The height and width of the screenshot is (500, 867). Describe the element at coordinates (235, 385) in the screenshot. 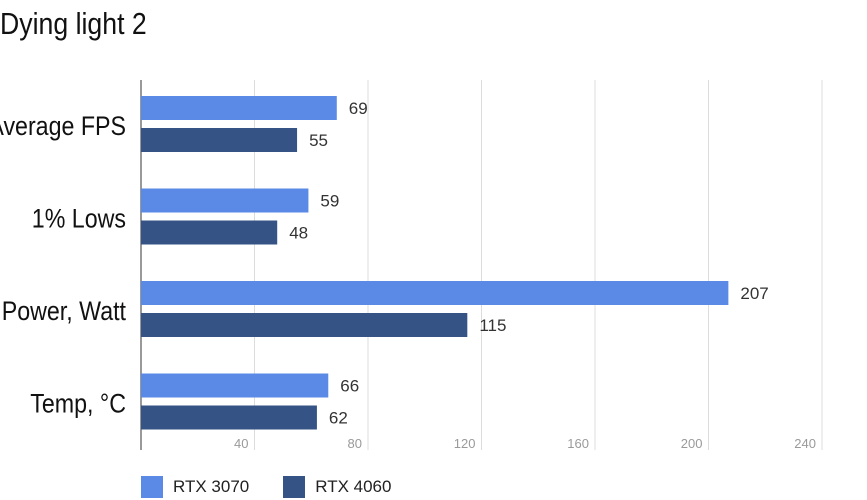

I see `bar-rtx-3070-temp-c` at that location.